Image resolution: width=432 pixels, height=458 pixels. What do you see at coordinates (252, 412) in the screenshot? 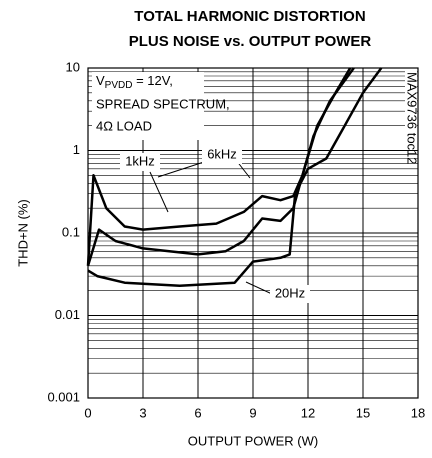
I see `x-tick-label: 9` at bounding box center [252, 412].